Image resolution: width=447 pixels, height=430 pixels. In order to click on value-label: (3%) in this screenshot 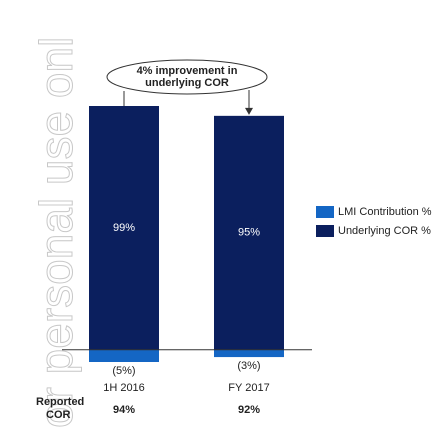, I will do `click(248, 366)`.